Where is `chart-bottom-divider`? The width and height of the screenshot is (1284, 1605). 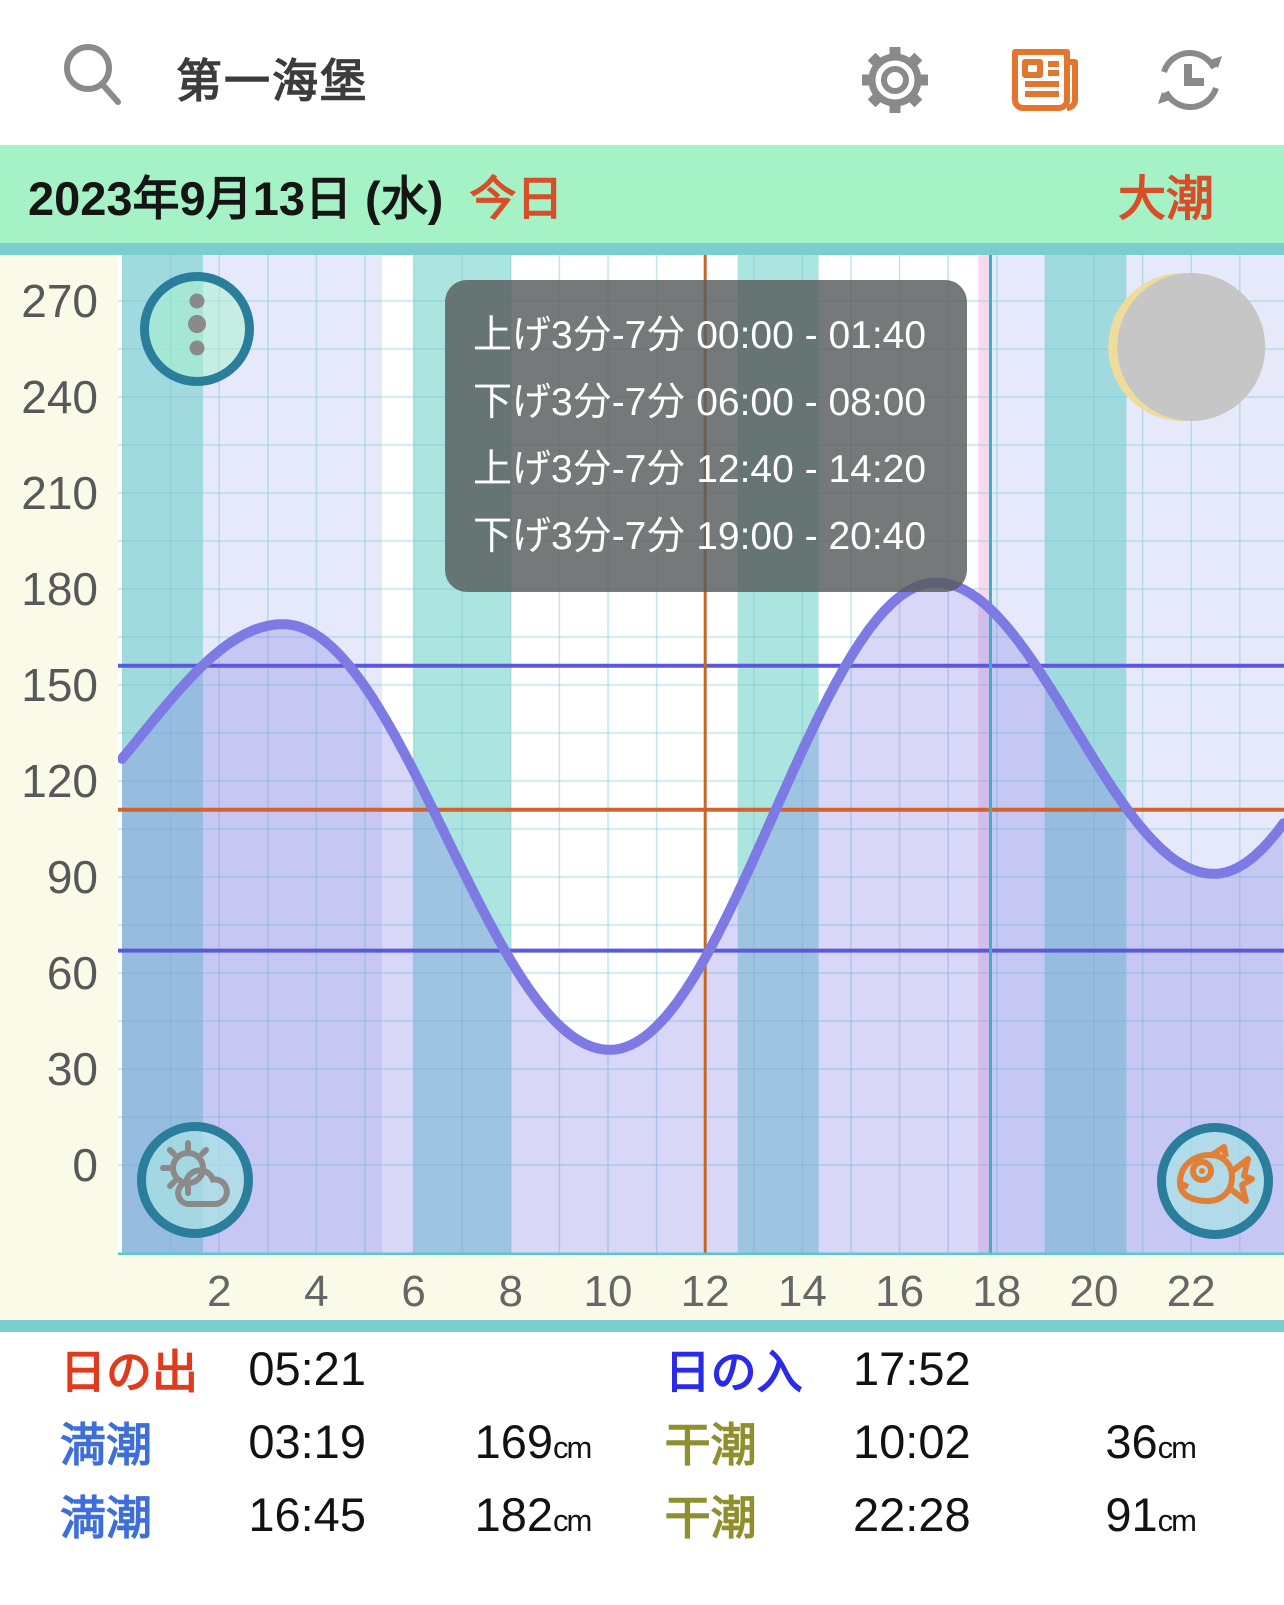
chart-bottom-divider is located at coordinates (642, 1326).